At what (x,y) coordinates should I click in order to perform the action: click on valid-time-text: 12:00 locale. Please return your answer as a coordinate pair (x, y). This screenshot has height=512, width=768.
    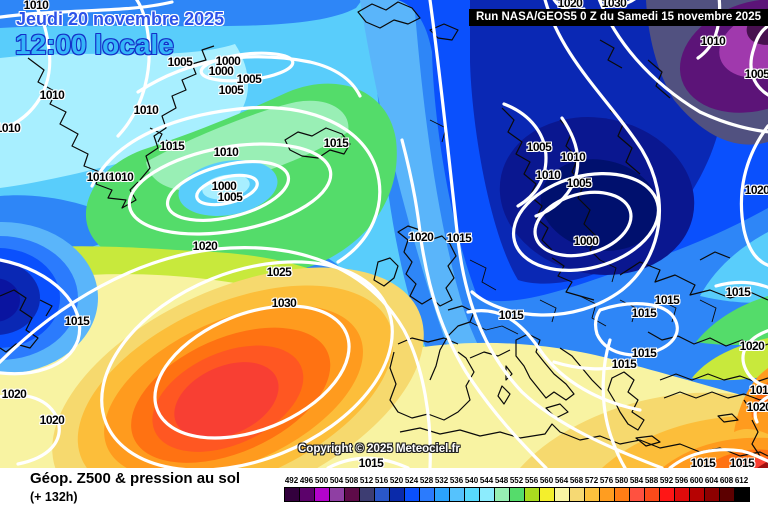
    Looking at the image, I should click on (94, 44).